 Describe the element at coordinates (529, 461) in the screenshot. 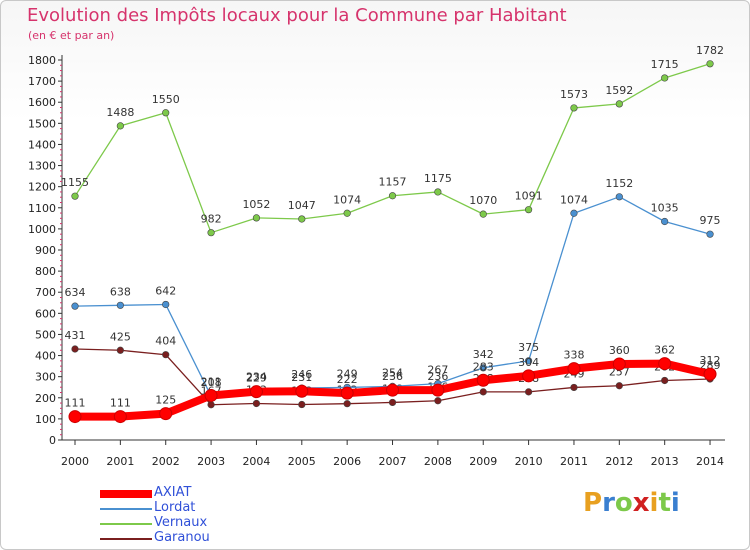

I see `x-tick-label: 2010` at that location.